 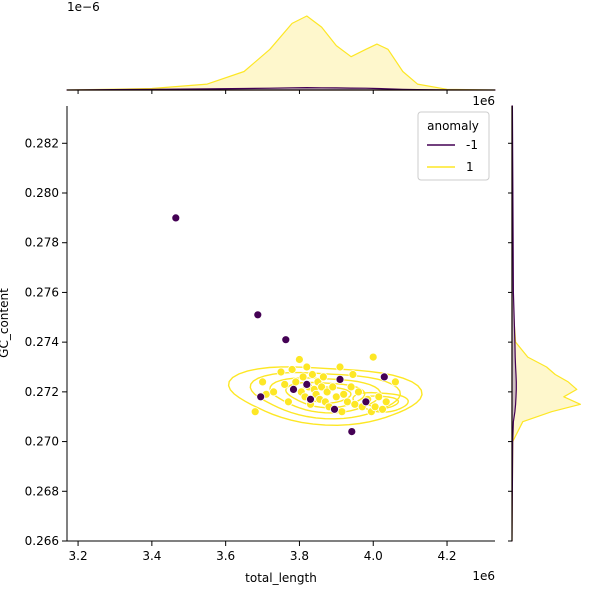 I want to click on top-marginal-plot, so click(x=281, y=53).